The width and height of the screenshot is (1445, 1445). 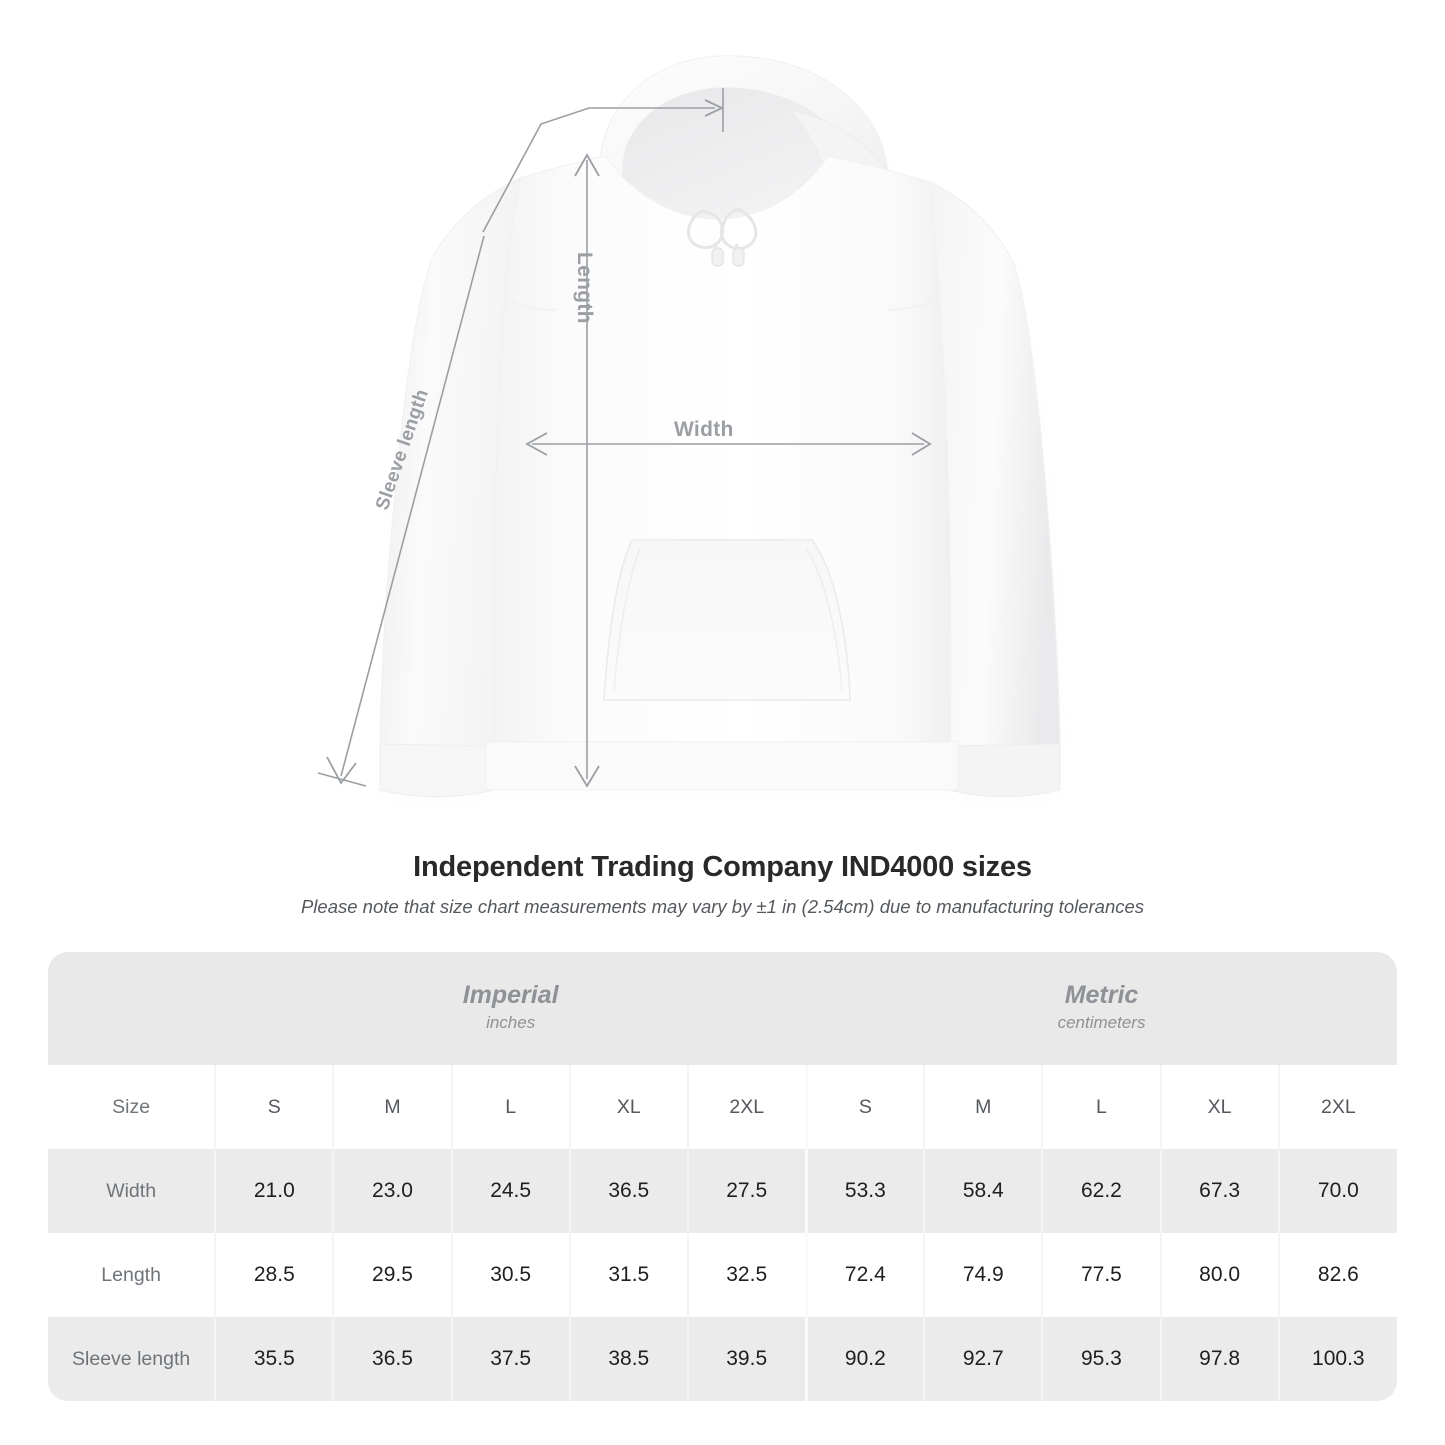 I want to click on size-header-row: Size S M L XL 2XL S M L XL 2XL, so click(x=722, y=1107).